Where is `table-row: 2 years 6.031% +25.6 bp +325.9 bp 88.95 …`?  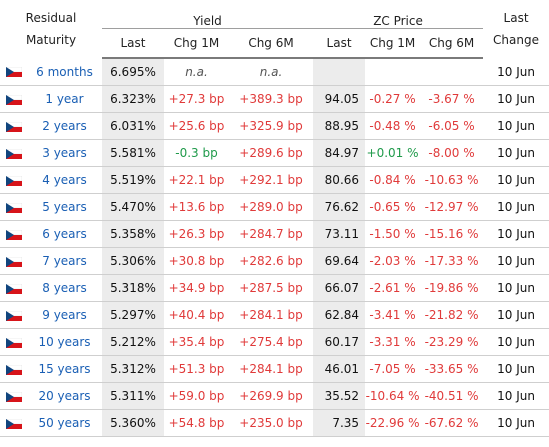 table-row: 2 years 6.031% +25.6 bp +325.9 bp 88.95 … is located at coordinates (274, 126).